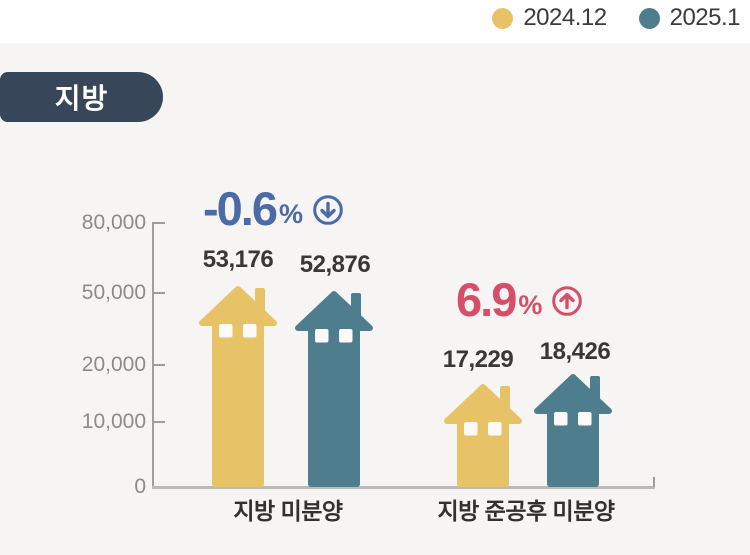 The width and height of the screenshot is (750, 555). Describe the element at coordinates (705, 17) in the screenshot. I see `legend-label-2025-1: 2025.1` at that location.